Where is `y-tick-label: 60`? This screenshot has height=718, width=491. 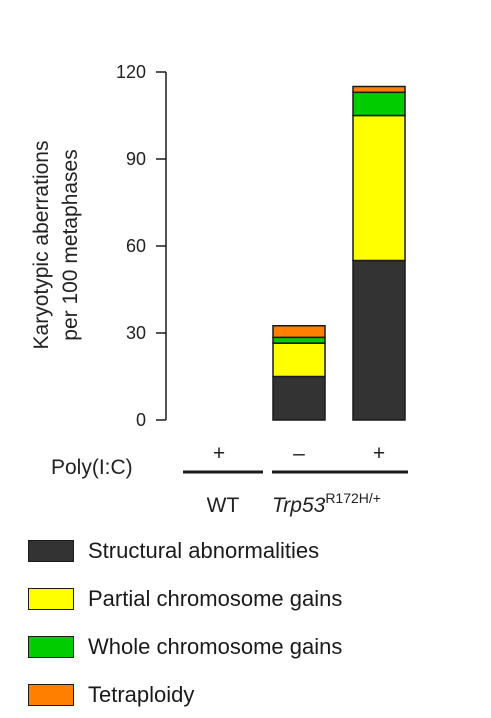 y-tick-label: 60 is located at coordinates (136, 246).